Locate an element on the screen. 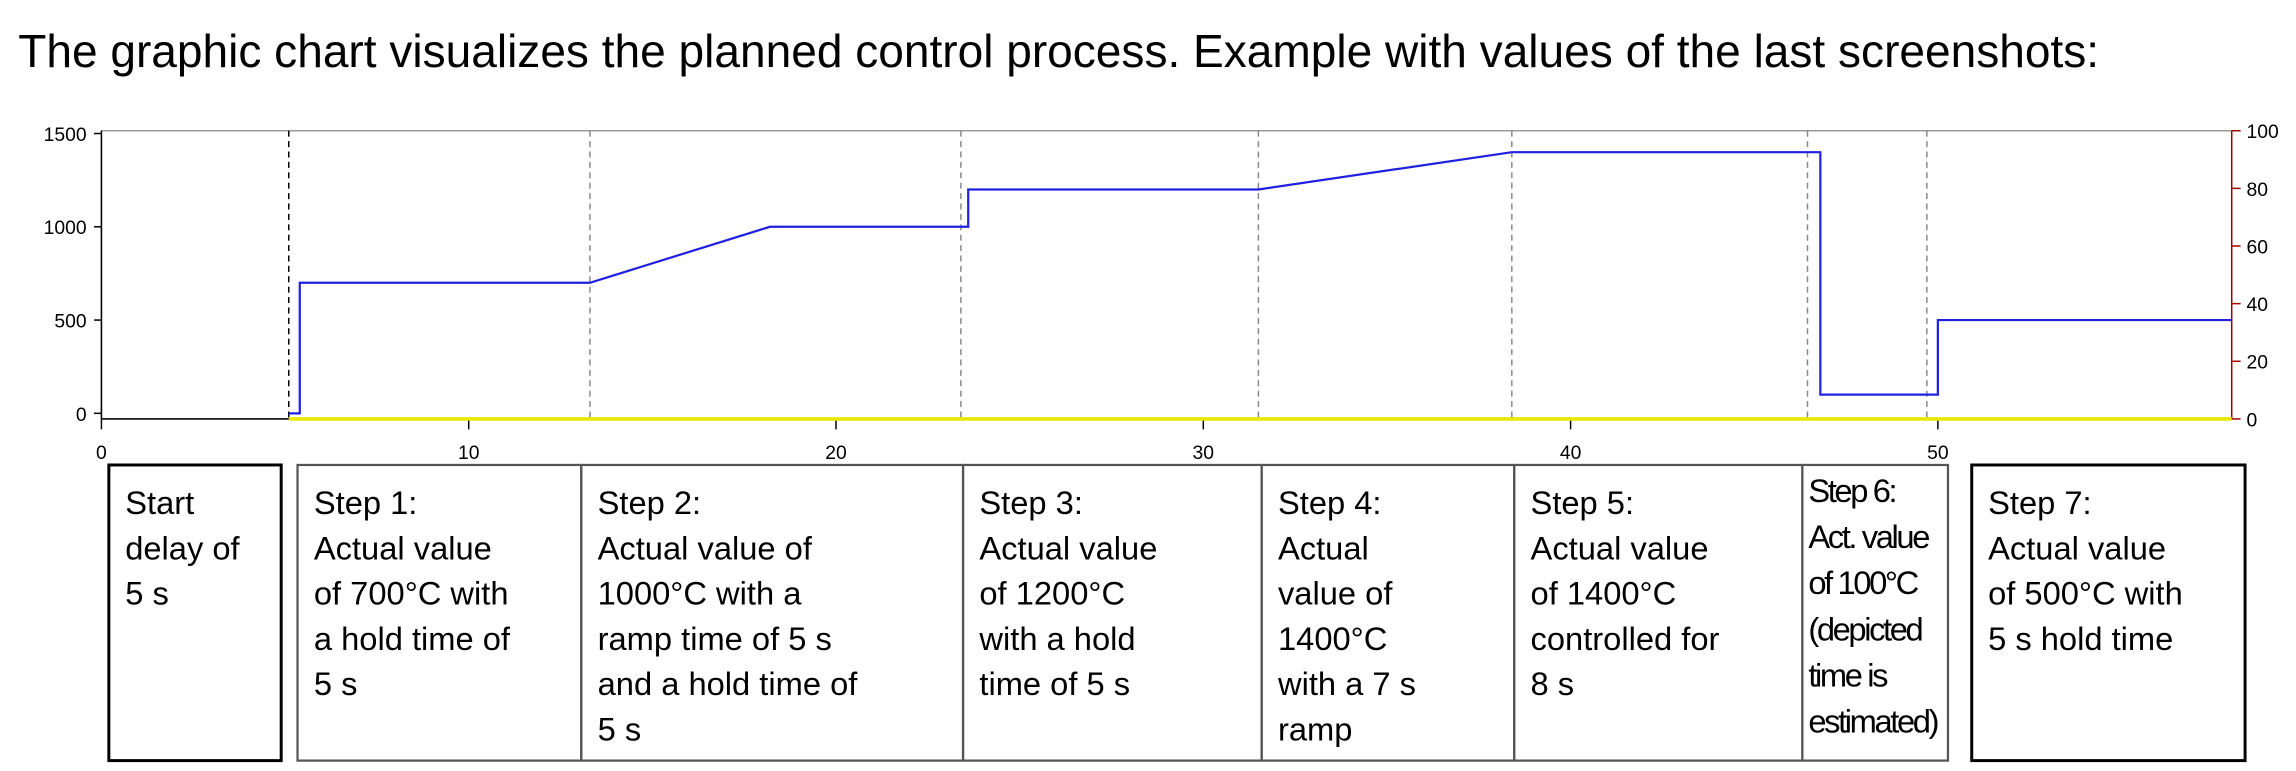 Image resolution: width=2296 pixels, height=771 pixels. step-text: of 1200°C is located at coordinates (1052, 593).